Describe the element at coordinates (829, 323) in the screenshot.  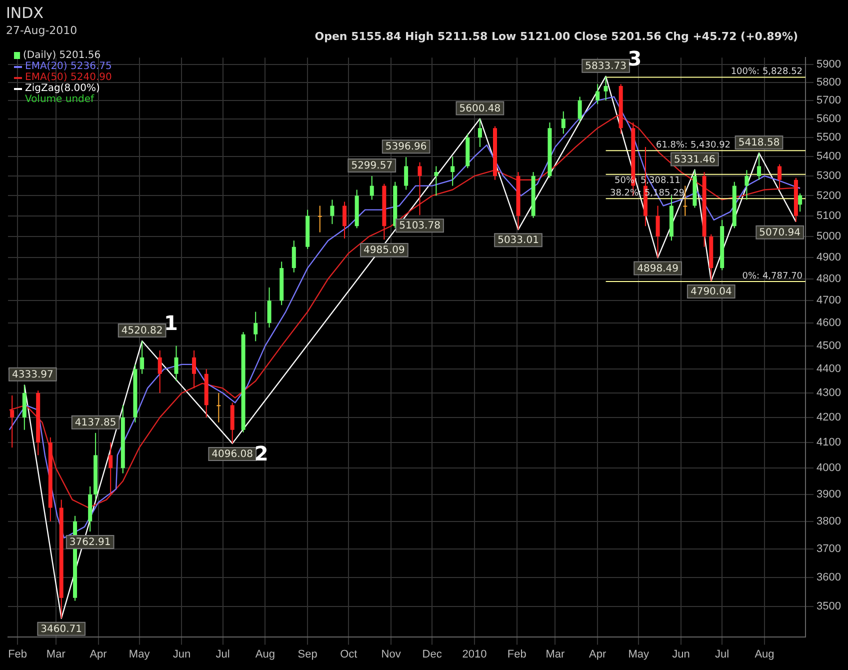
I see `y-tick-label: 4600` at that location.